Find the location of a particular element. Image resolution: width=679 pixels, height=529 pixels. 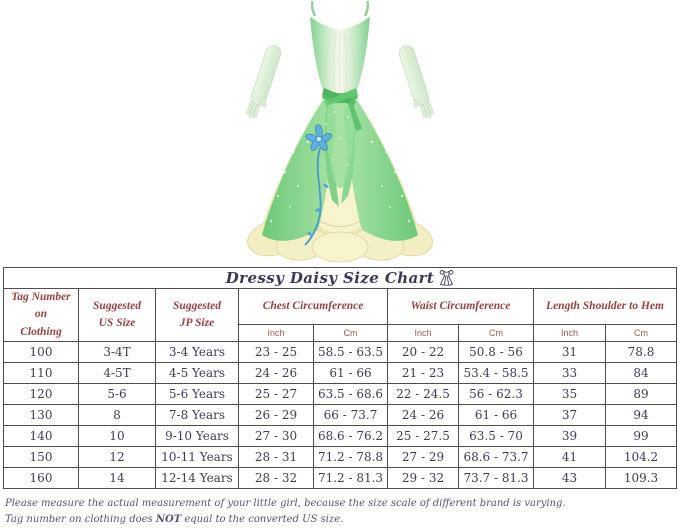

column-header-waist: Waist Circumference is located at coordinates (460, 306).